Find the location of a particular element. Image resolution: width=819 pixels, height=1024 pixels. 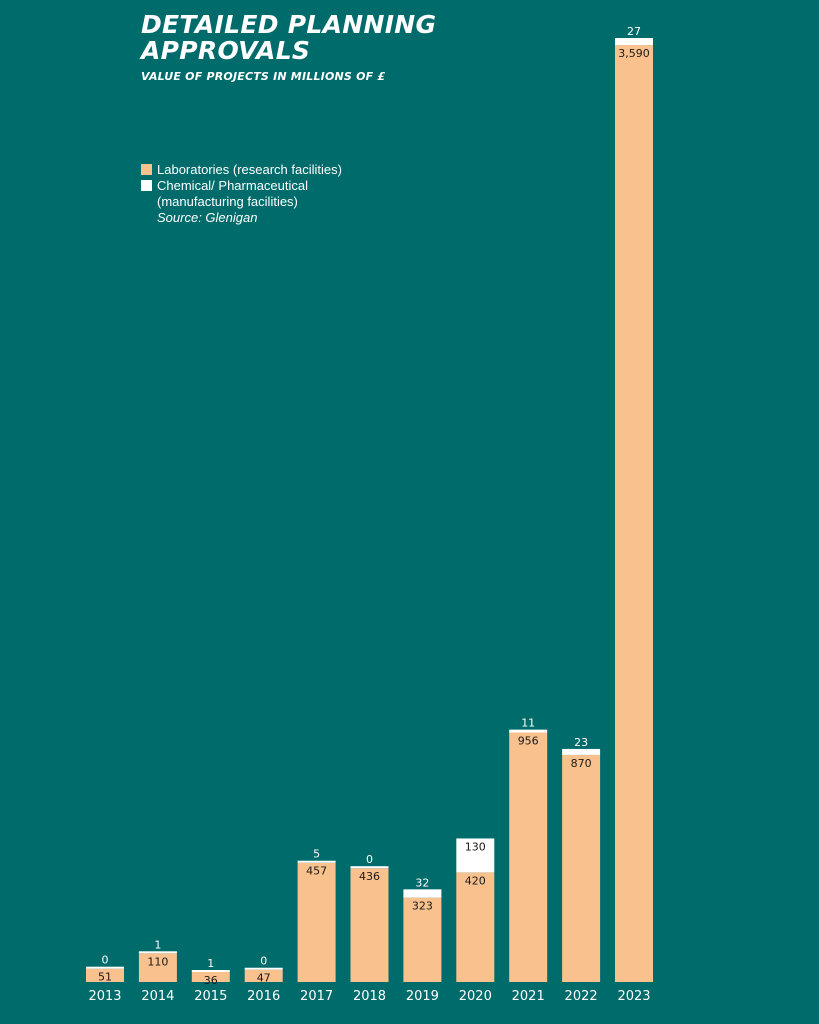

legend-item-labs: Laboratories (research facilities) is located at coordinates (241, 170).